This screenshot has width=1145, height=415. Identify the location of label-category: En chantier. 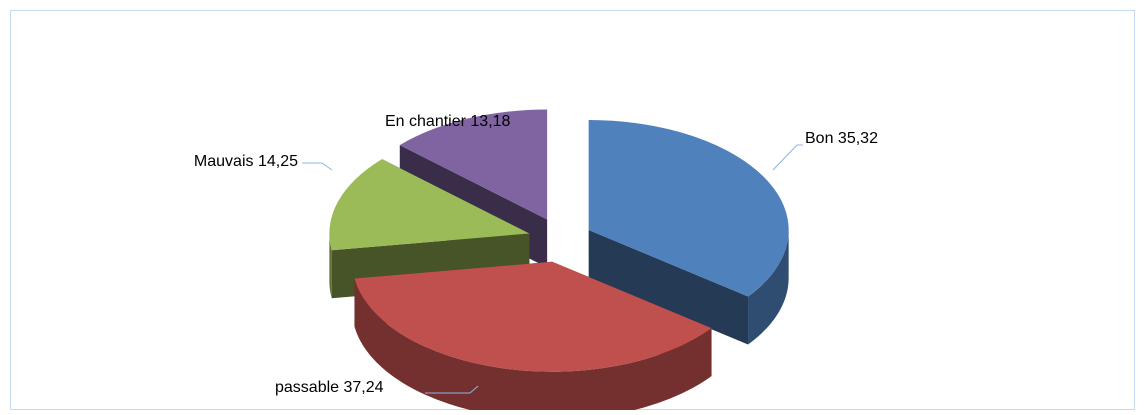
(426, 121).